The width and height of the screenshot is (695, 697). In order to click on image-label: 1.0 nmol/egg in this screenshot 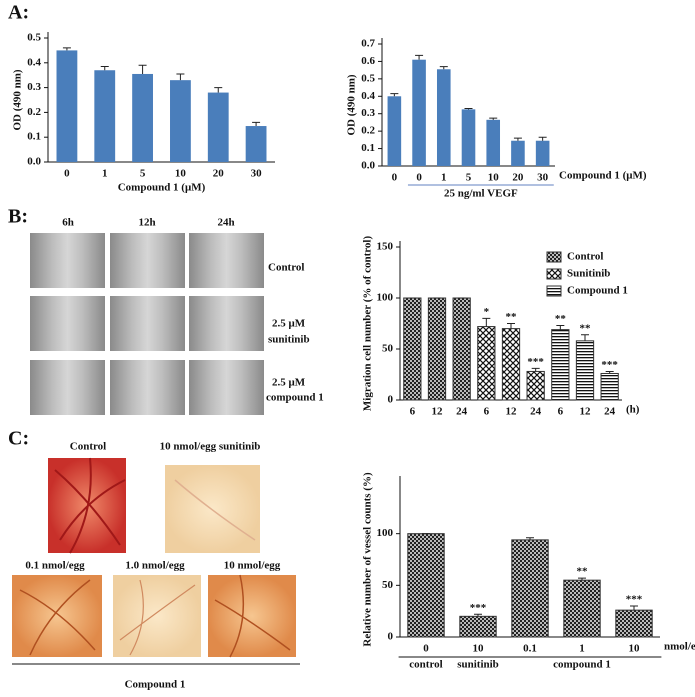, I will do `click(155, 566)`.